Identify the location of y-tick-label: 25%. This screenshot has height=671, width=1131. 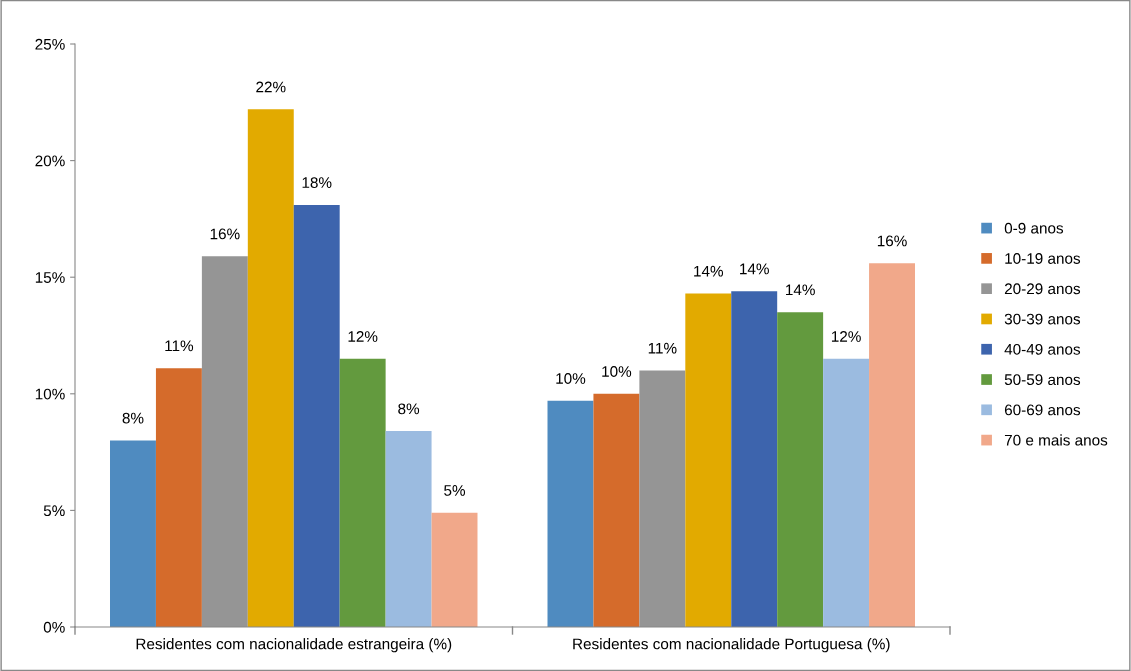
(50, 44).